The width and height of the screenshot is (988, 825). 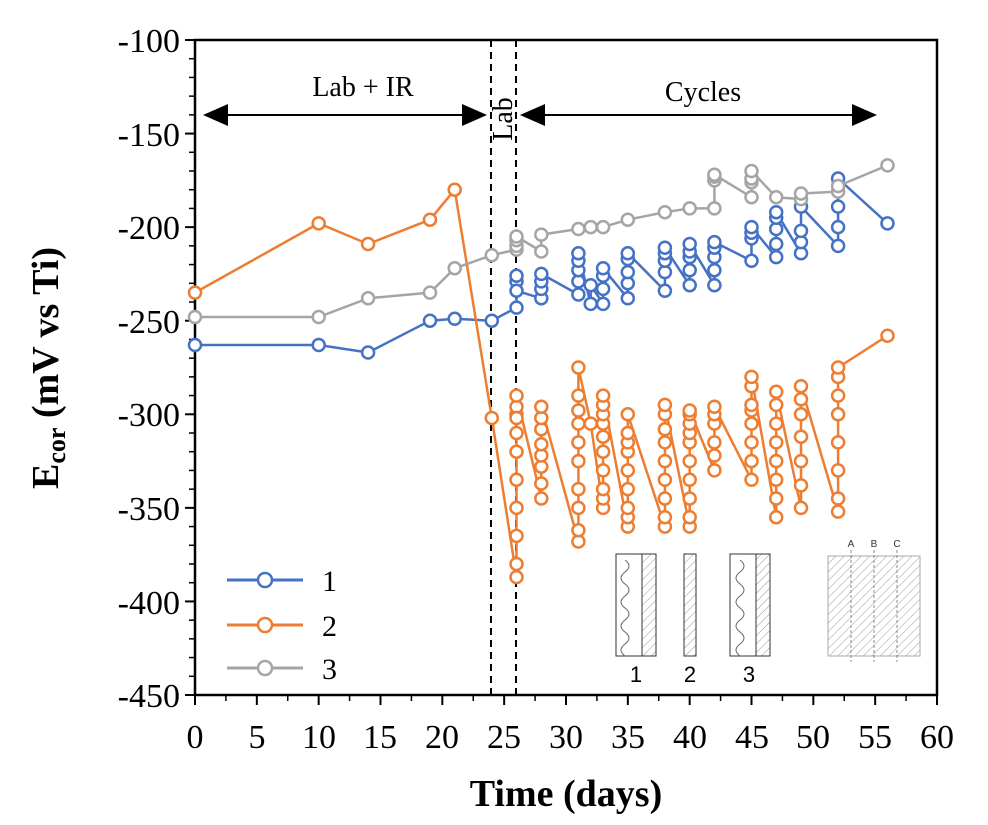 I want to click on specimen-3-plate, so click(x=763, y=605).